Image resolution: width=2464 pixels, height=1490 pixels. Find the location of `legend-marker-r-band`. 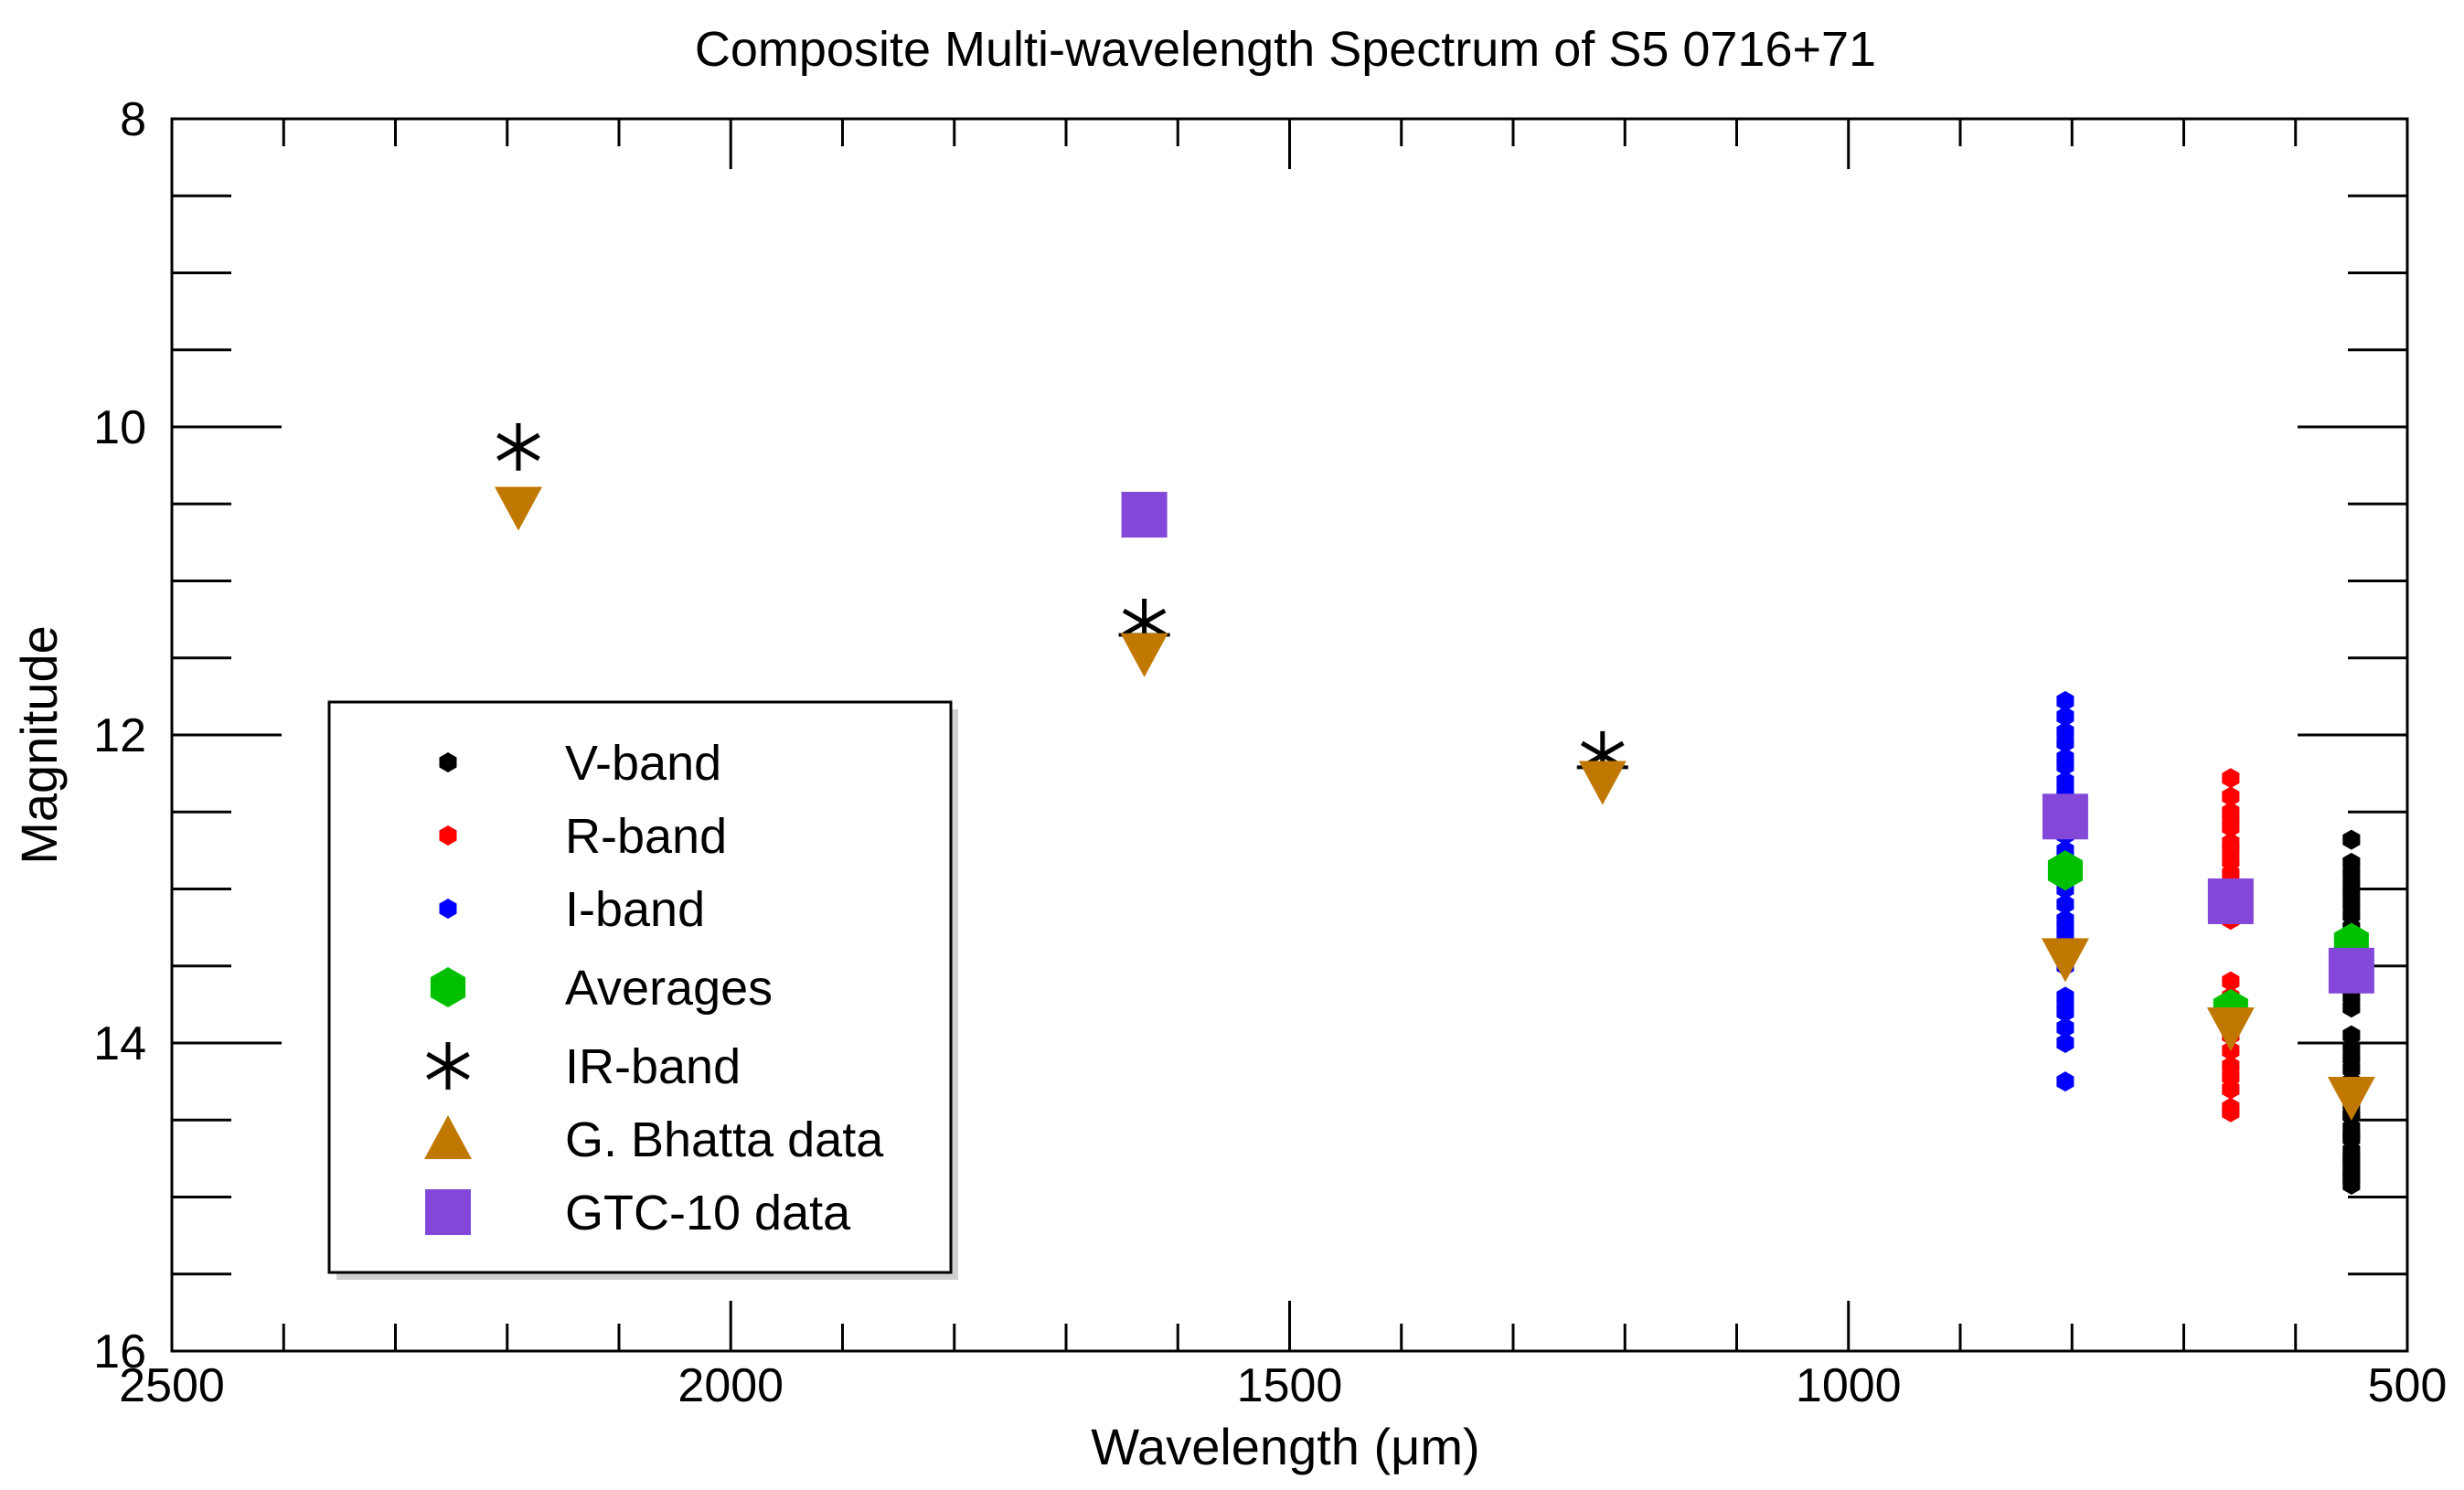

legend-marker-r-band is located at coordinates (448, 836).